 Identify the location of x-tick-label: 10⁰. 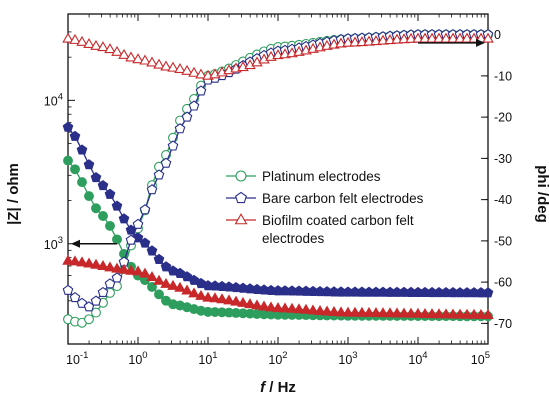
(137, 358).